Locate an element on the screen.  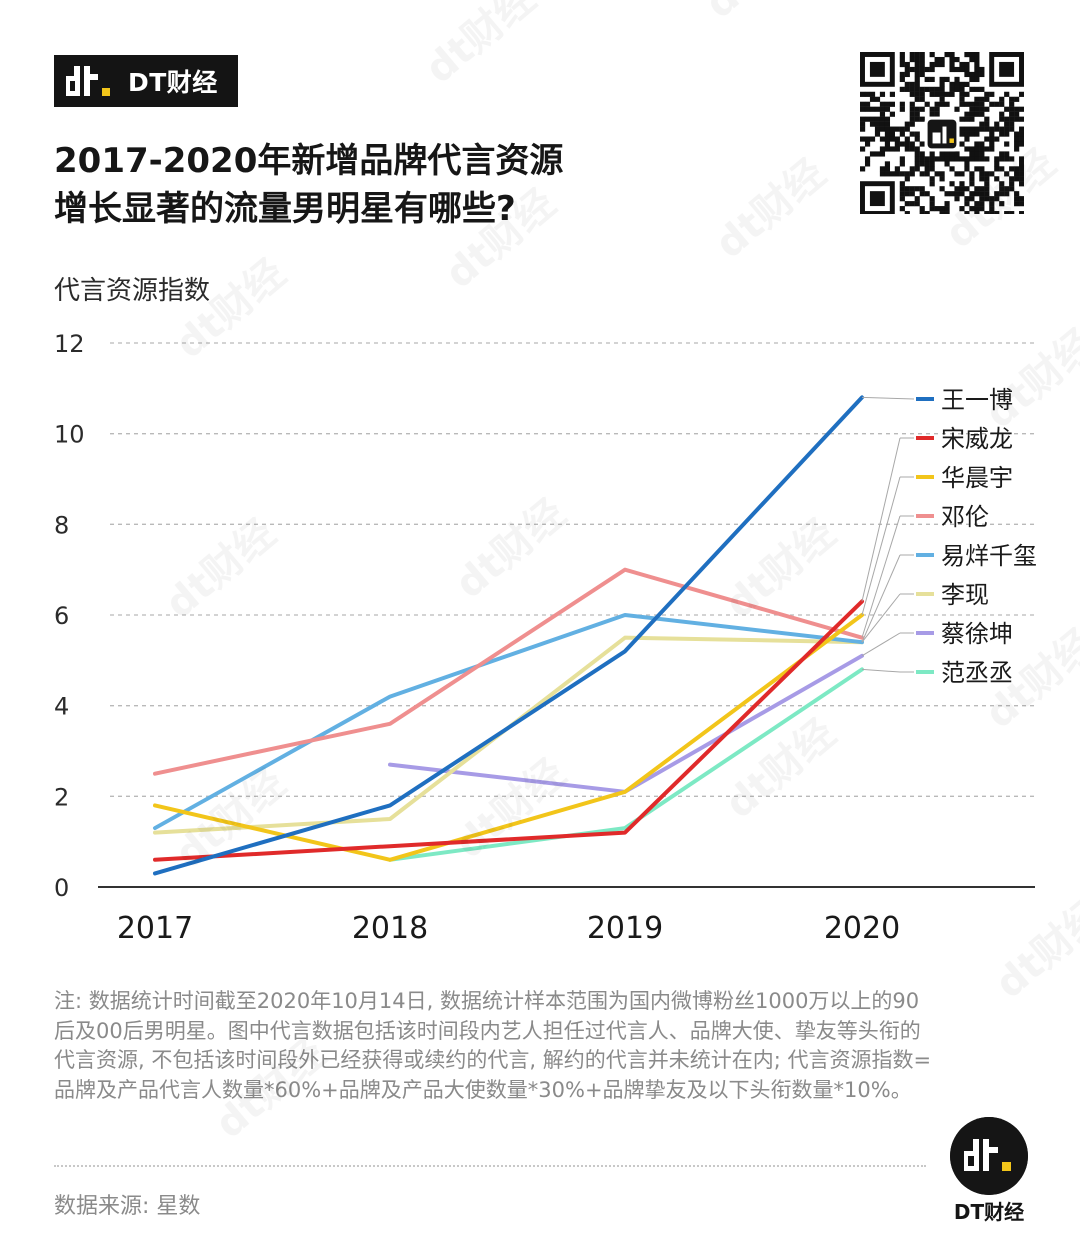
y-tick-label: 4 is located at coordinates (61, 707).